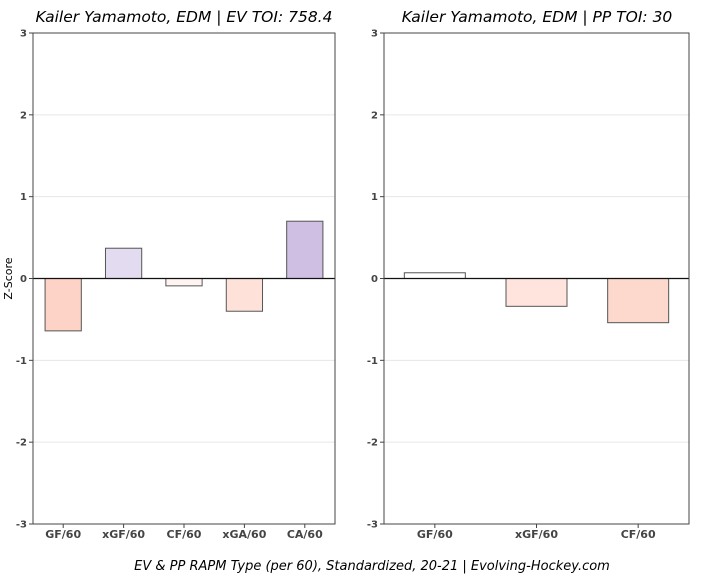 This screenshot has height=578, width=704. What do you see at coordinates (184, 17) in the screenshot?
I see `panel-title: Kailer Yamamoto, EDM | EV TOI: 758.4` at bounding box center [184, 17].